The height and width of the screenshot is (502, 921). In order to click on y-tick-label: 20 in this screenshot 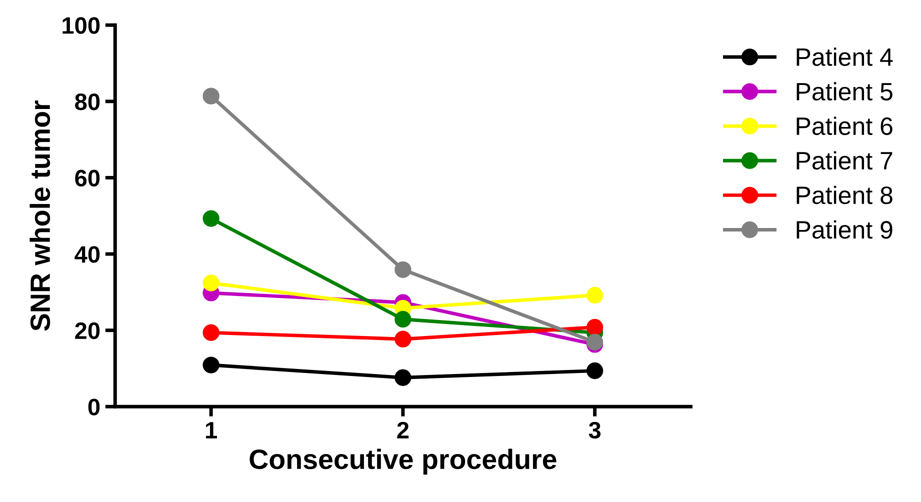, I will do `click(87, 331)`.